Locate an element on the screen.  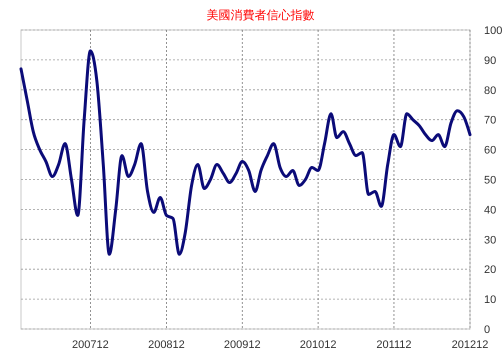
chart-title: 美國消費者信心指數 is located at coordinates (260, 15).